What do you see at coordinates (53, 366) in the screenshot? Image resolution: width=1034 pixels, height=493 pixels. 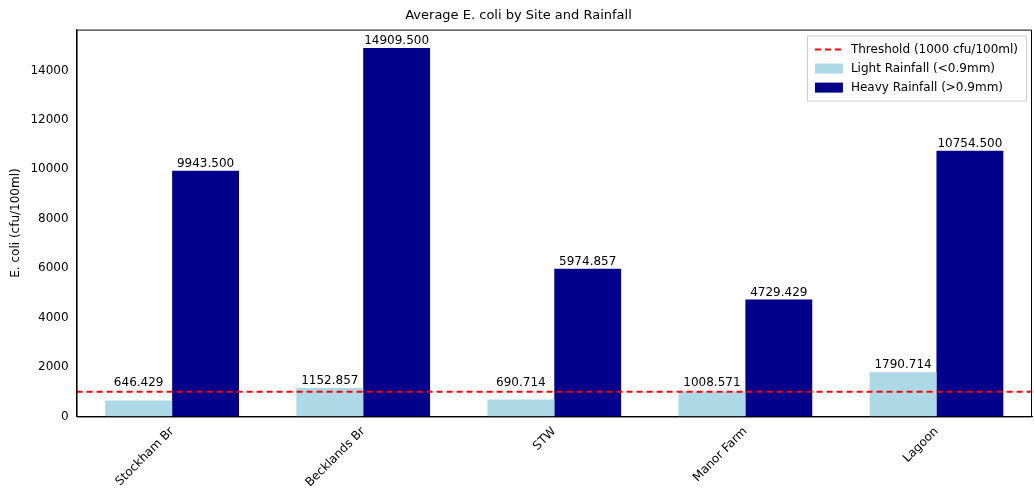 I see `y-tick-label: 2000` at bounding box center [53, 366].